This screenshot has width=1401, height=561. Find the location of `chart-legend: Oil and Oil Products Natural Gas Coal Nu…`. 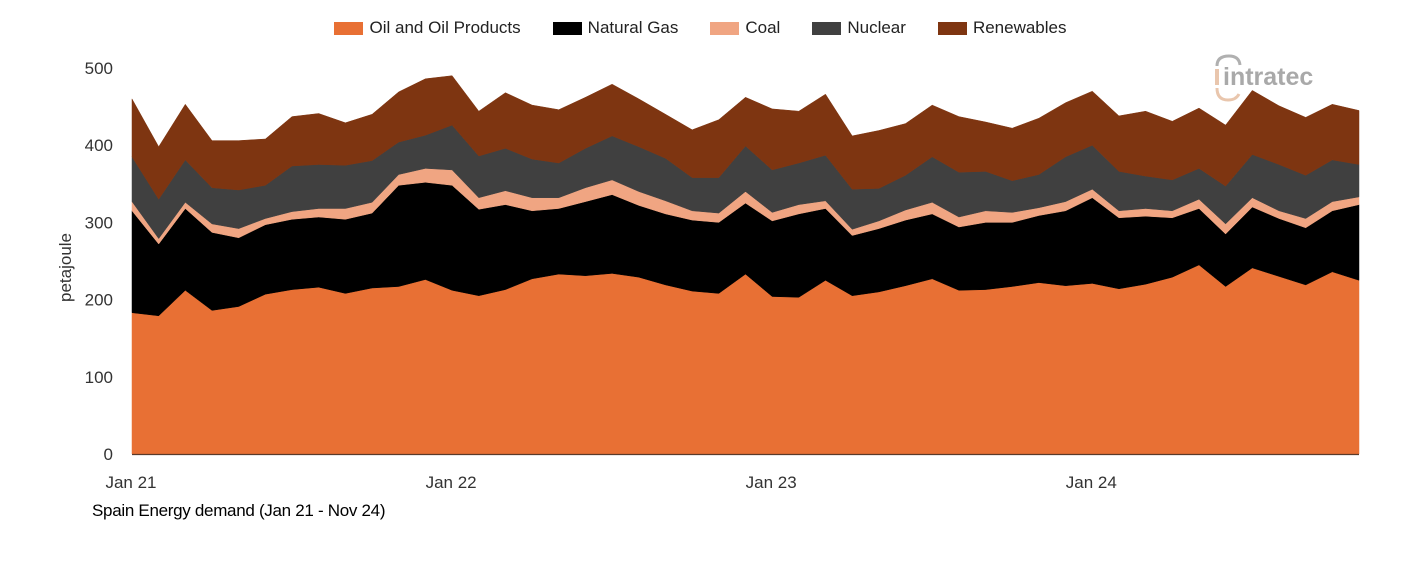

chart-legend: Oil and Oil Products Natural Gas Coal Nu… is located at coordinates (700, 28).